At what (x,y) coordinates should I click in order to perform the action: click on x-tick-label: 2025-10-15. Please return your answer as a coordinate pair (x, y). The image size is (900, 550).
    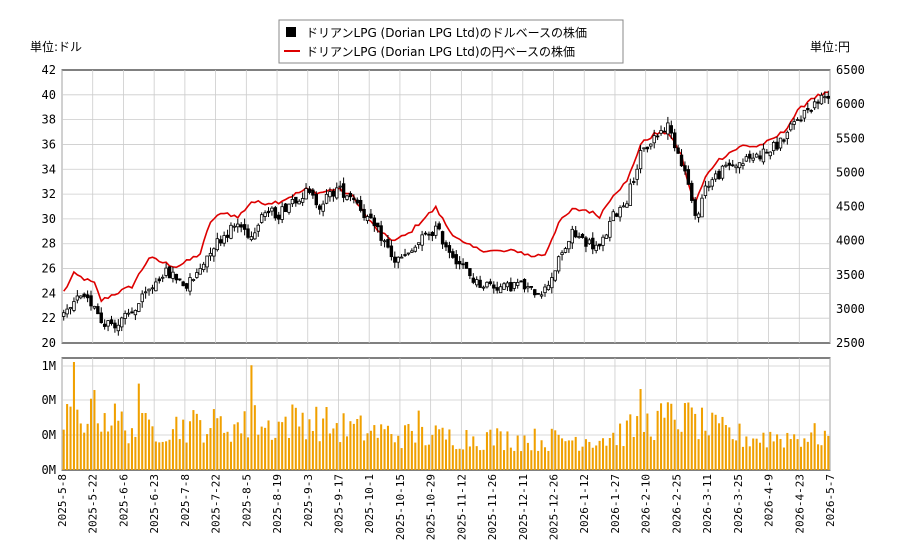
    Looking at the image, I should click on (400, 507).